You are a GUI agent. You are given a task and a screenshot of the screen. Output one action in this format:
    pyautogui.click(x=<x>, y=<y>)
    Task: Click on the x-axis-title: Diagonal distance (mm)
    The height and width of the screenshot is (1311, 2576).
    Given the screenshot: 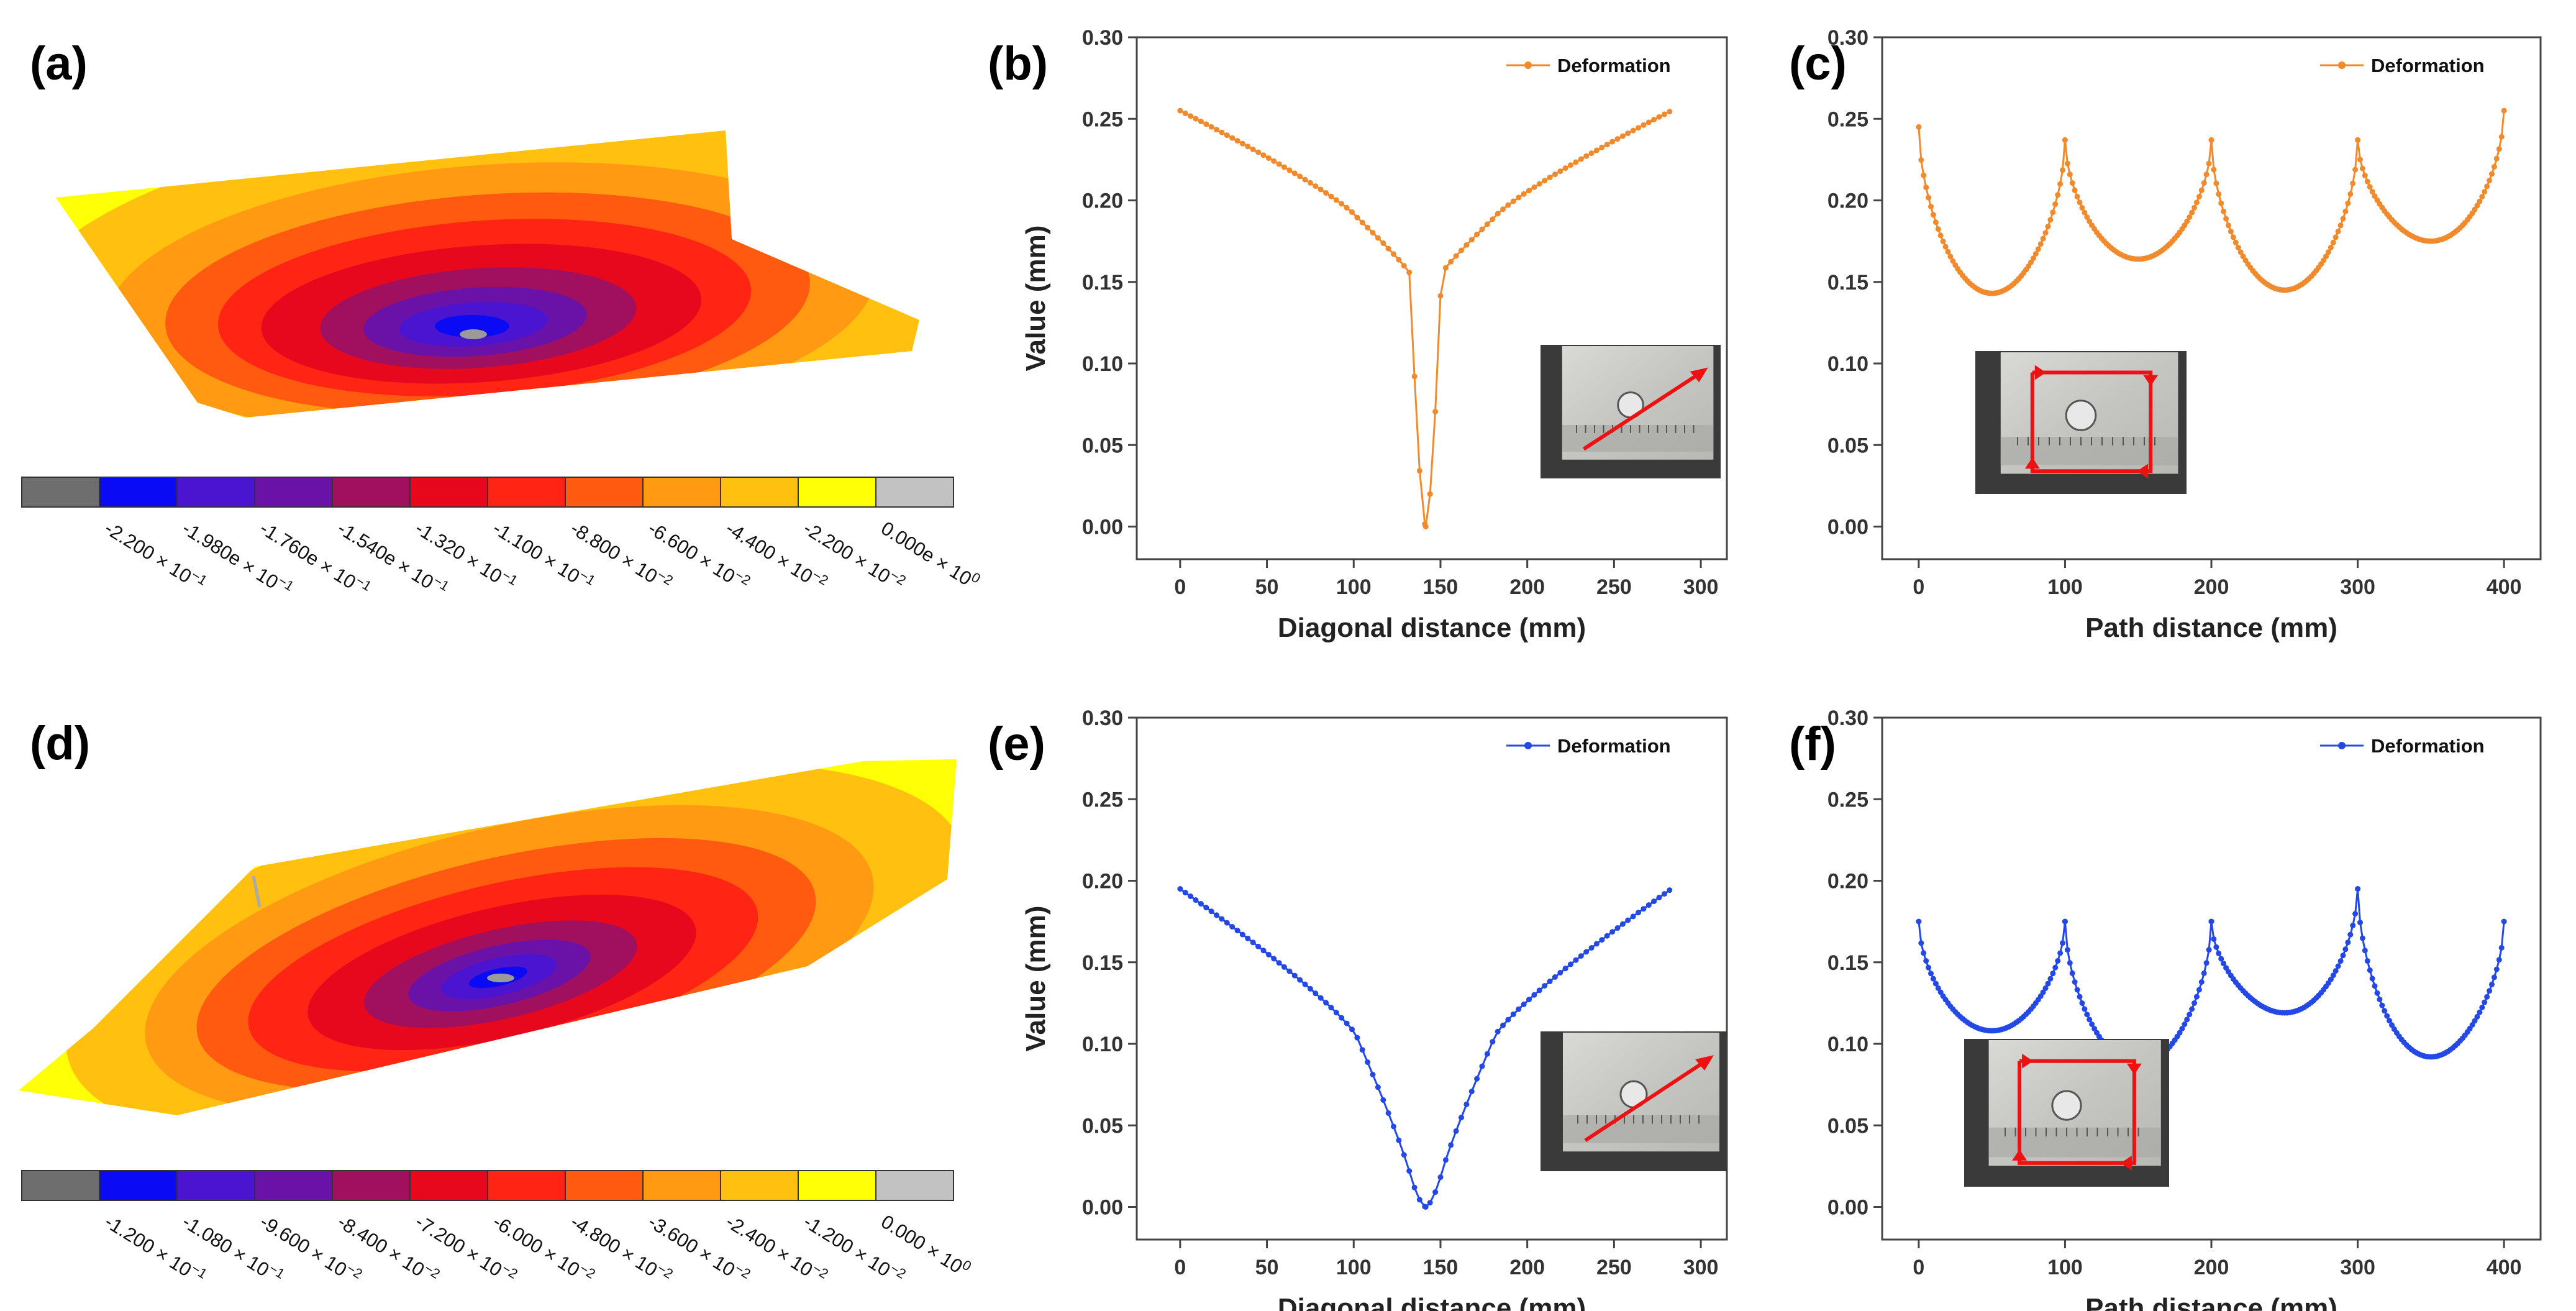 What is the action you would take?
    pyautogui.click(x=1432, y=628)
    